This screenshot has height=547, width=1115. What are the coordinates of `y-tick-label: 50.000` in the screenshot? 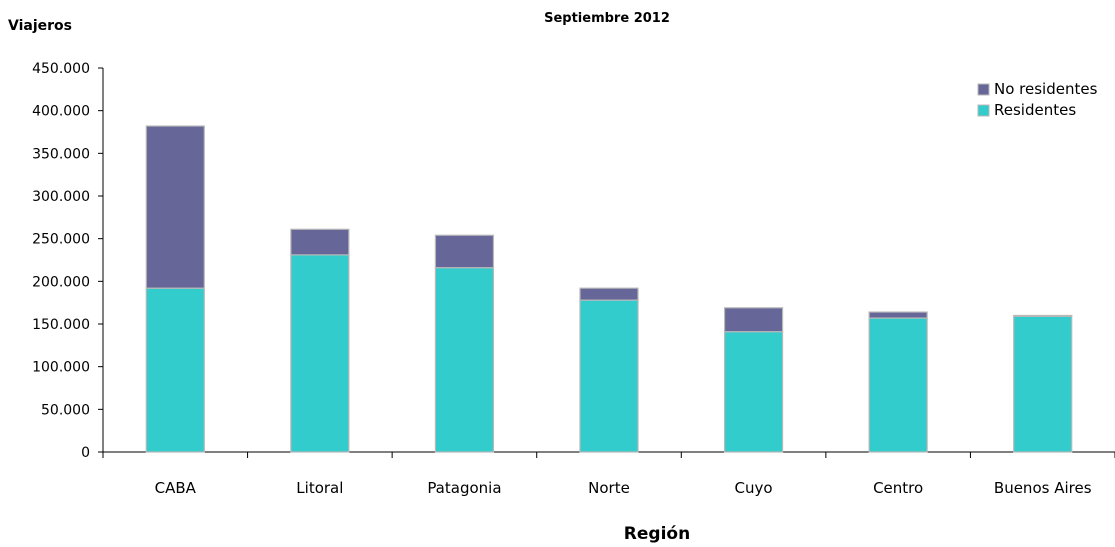 It's located at (65, 410).